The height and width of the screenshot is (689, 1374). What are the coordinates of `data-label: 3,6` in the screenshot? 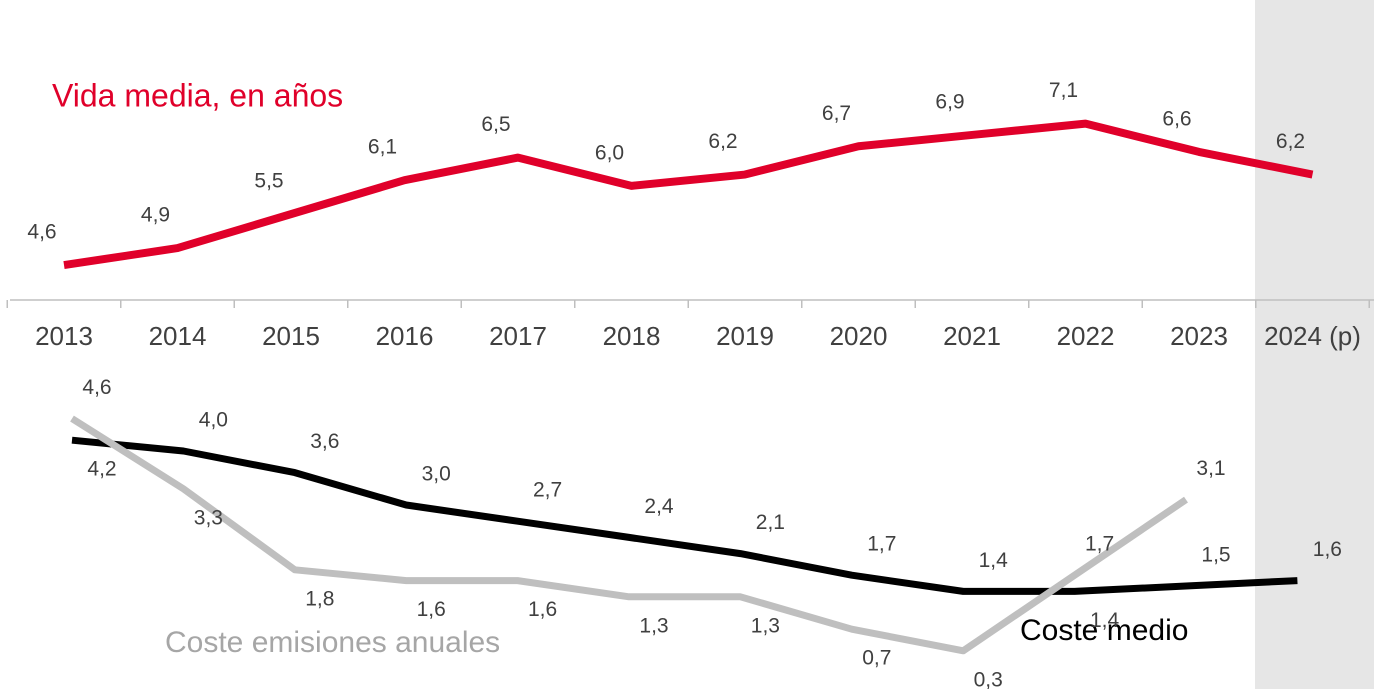 It's located at (324, 441).